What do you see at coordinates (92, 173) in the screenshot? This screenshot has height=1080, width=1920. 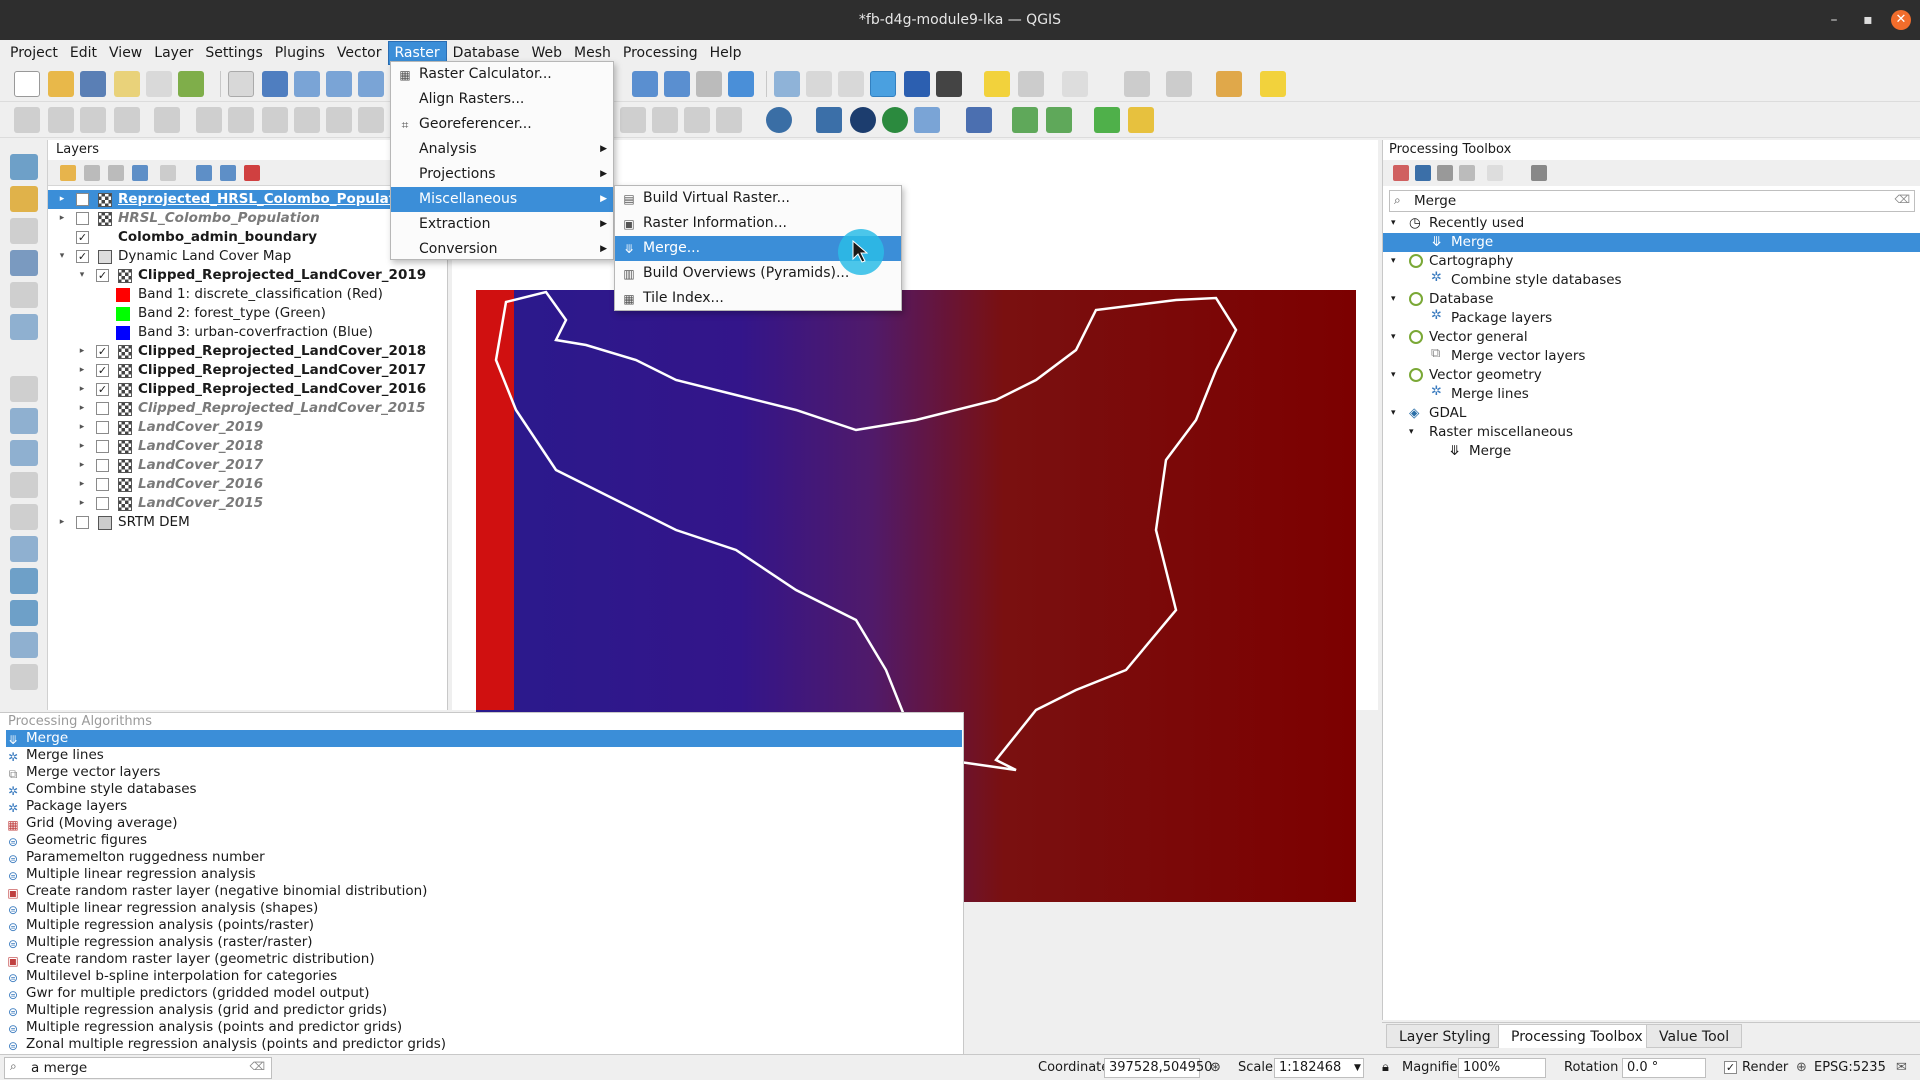 I see `add-group-icon` at bounding box center [92, 173].